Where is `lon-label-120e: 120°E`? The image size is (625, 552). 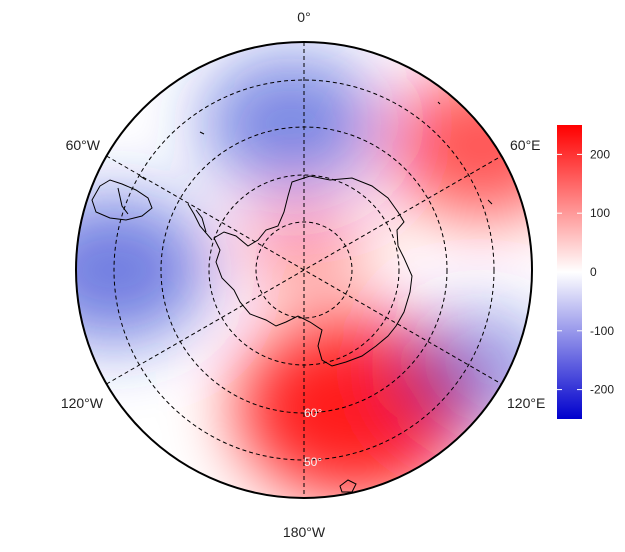
lon-label-120e: 120°E is located at coordinates (526, 403).